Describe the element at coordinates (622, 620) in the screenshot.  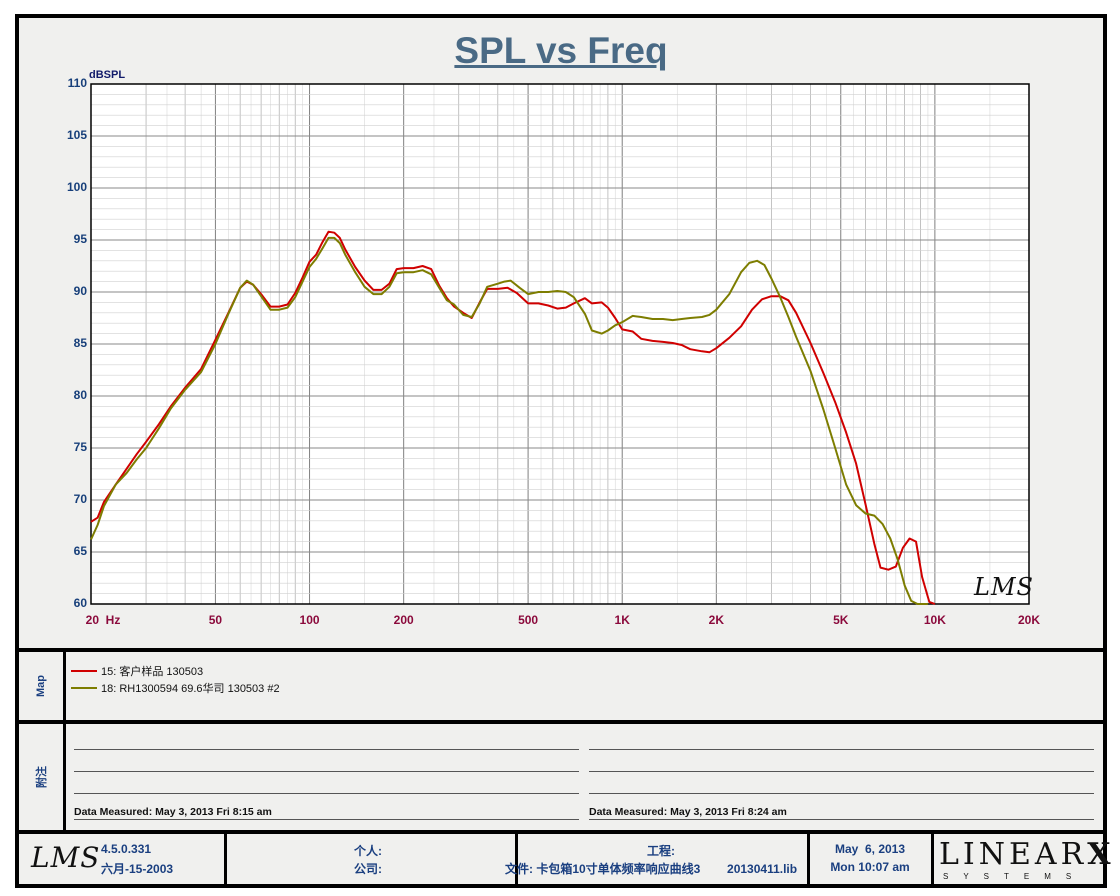
I see `x-tick-label: 1K` at that location.